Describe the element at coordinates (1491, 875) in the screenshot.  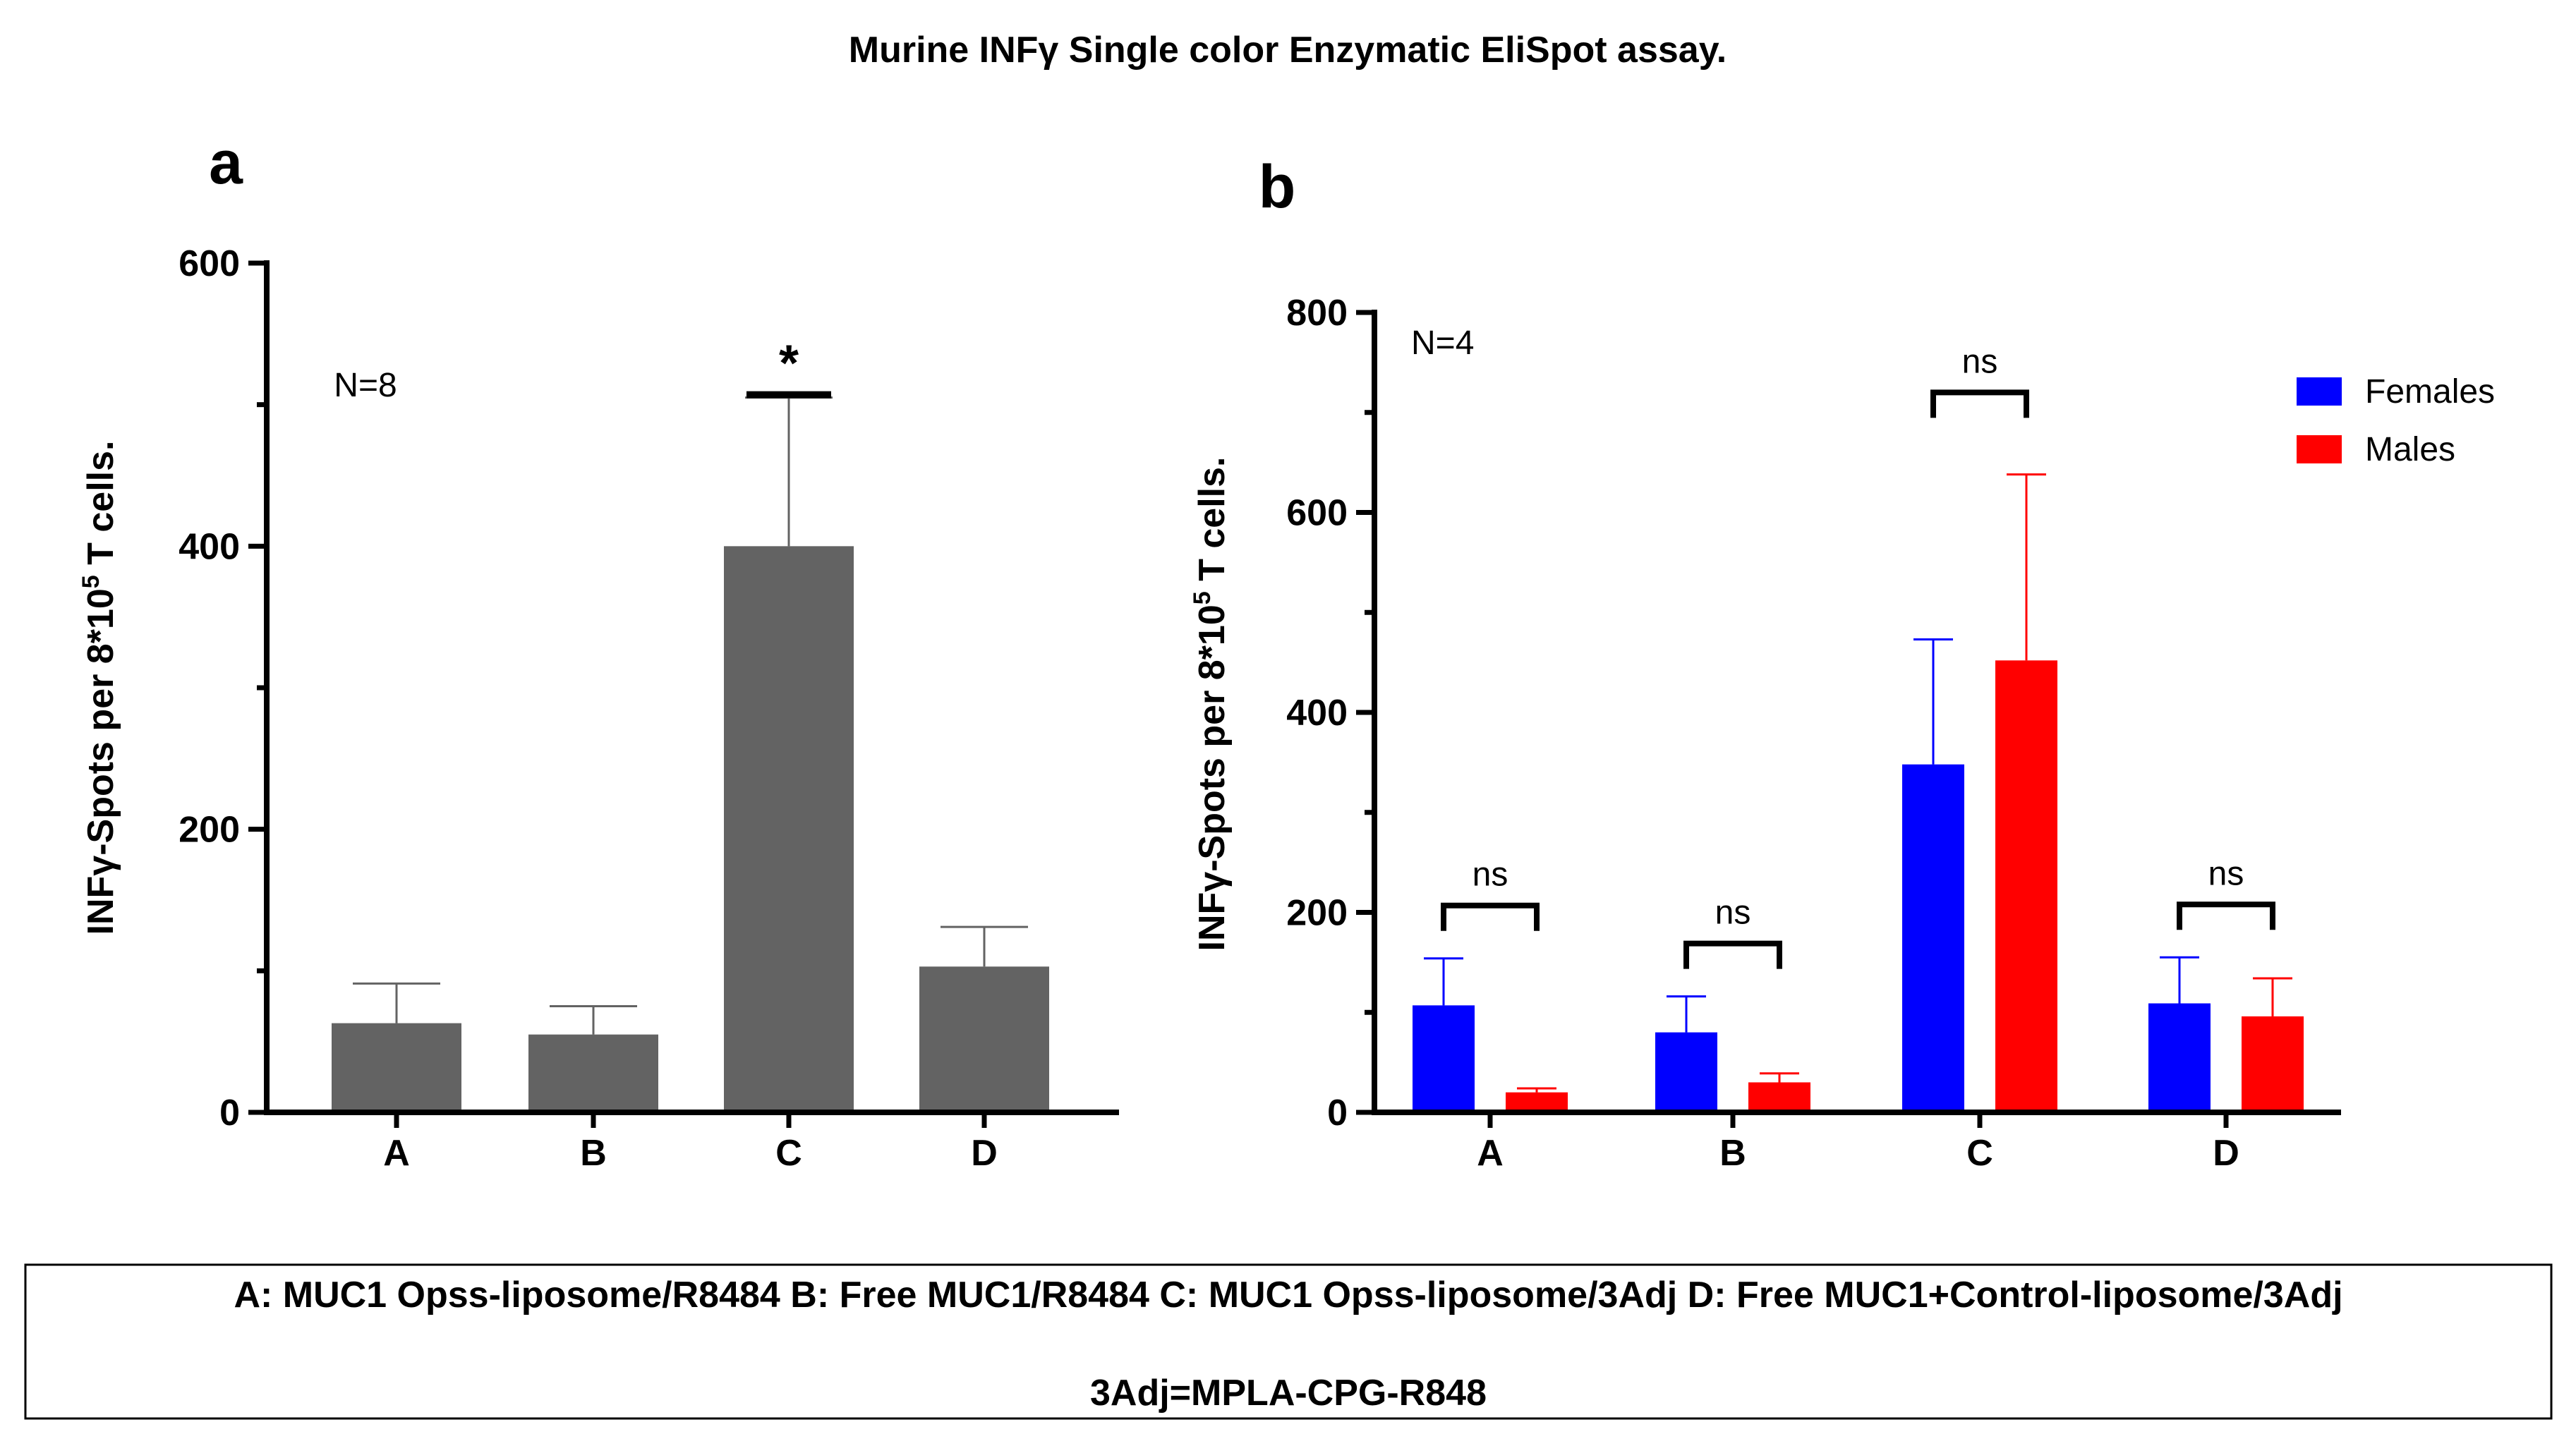
I see `panel-b-comparison-label-A: ns` at that location.